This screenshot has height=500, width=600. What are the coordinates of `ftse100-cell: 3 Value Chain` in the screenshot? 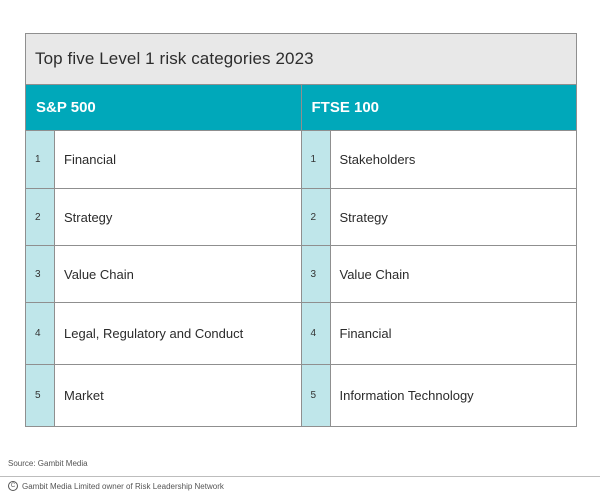 It's located at (439, 274).